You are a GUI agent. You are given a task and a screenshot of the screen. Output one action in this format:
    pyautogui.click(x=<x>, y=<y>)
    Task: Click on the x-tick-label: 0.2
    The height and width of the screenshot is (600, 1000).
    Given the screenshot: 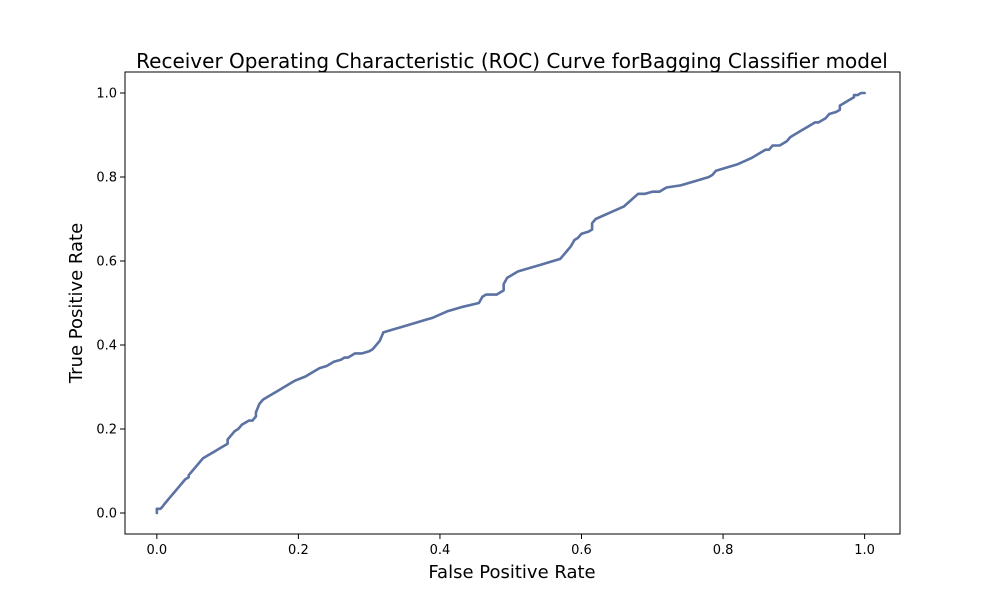 What is the action you would take?
    pyautogui.click(x=298, y=550)
    